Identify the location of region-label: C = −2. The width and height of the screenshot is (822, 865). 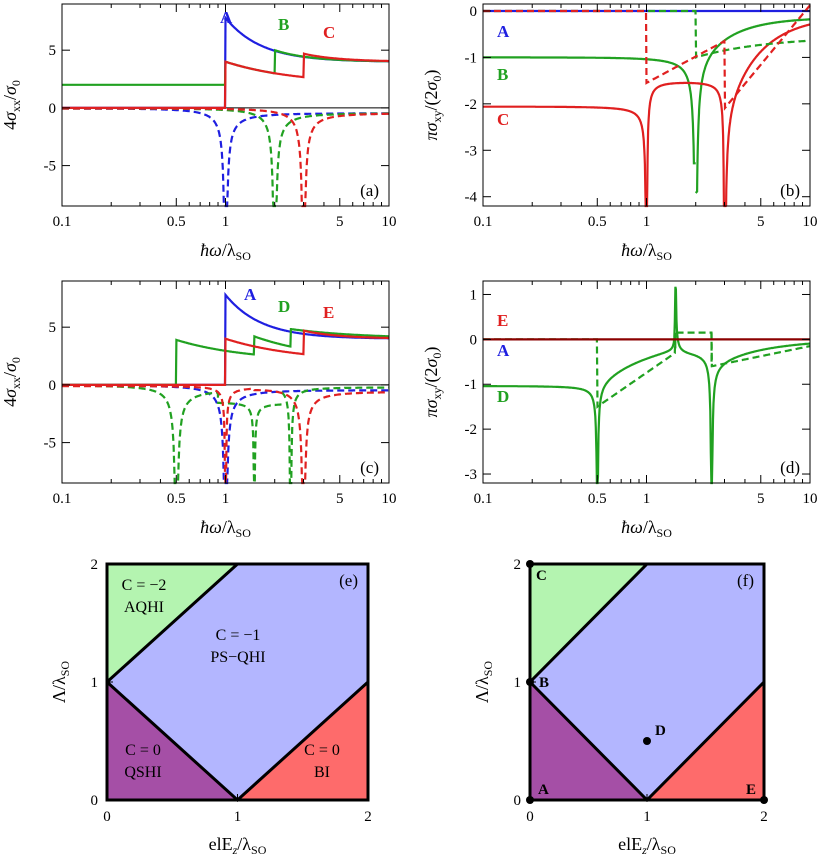
(144, 585).